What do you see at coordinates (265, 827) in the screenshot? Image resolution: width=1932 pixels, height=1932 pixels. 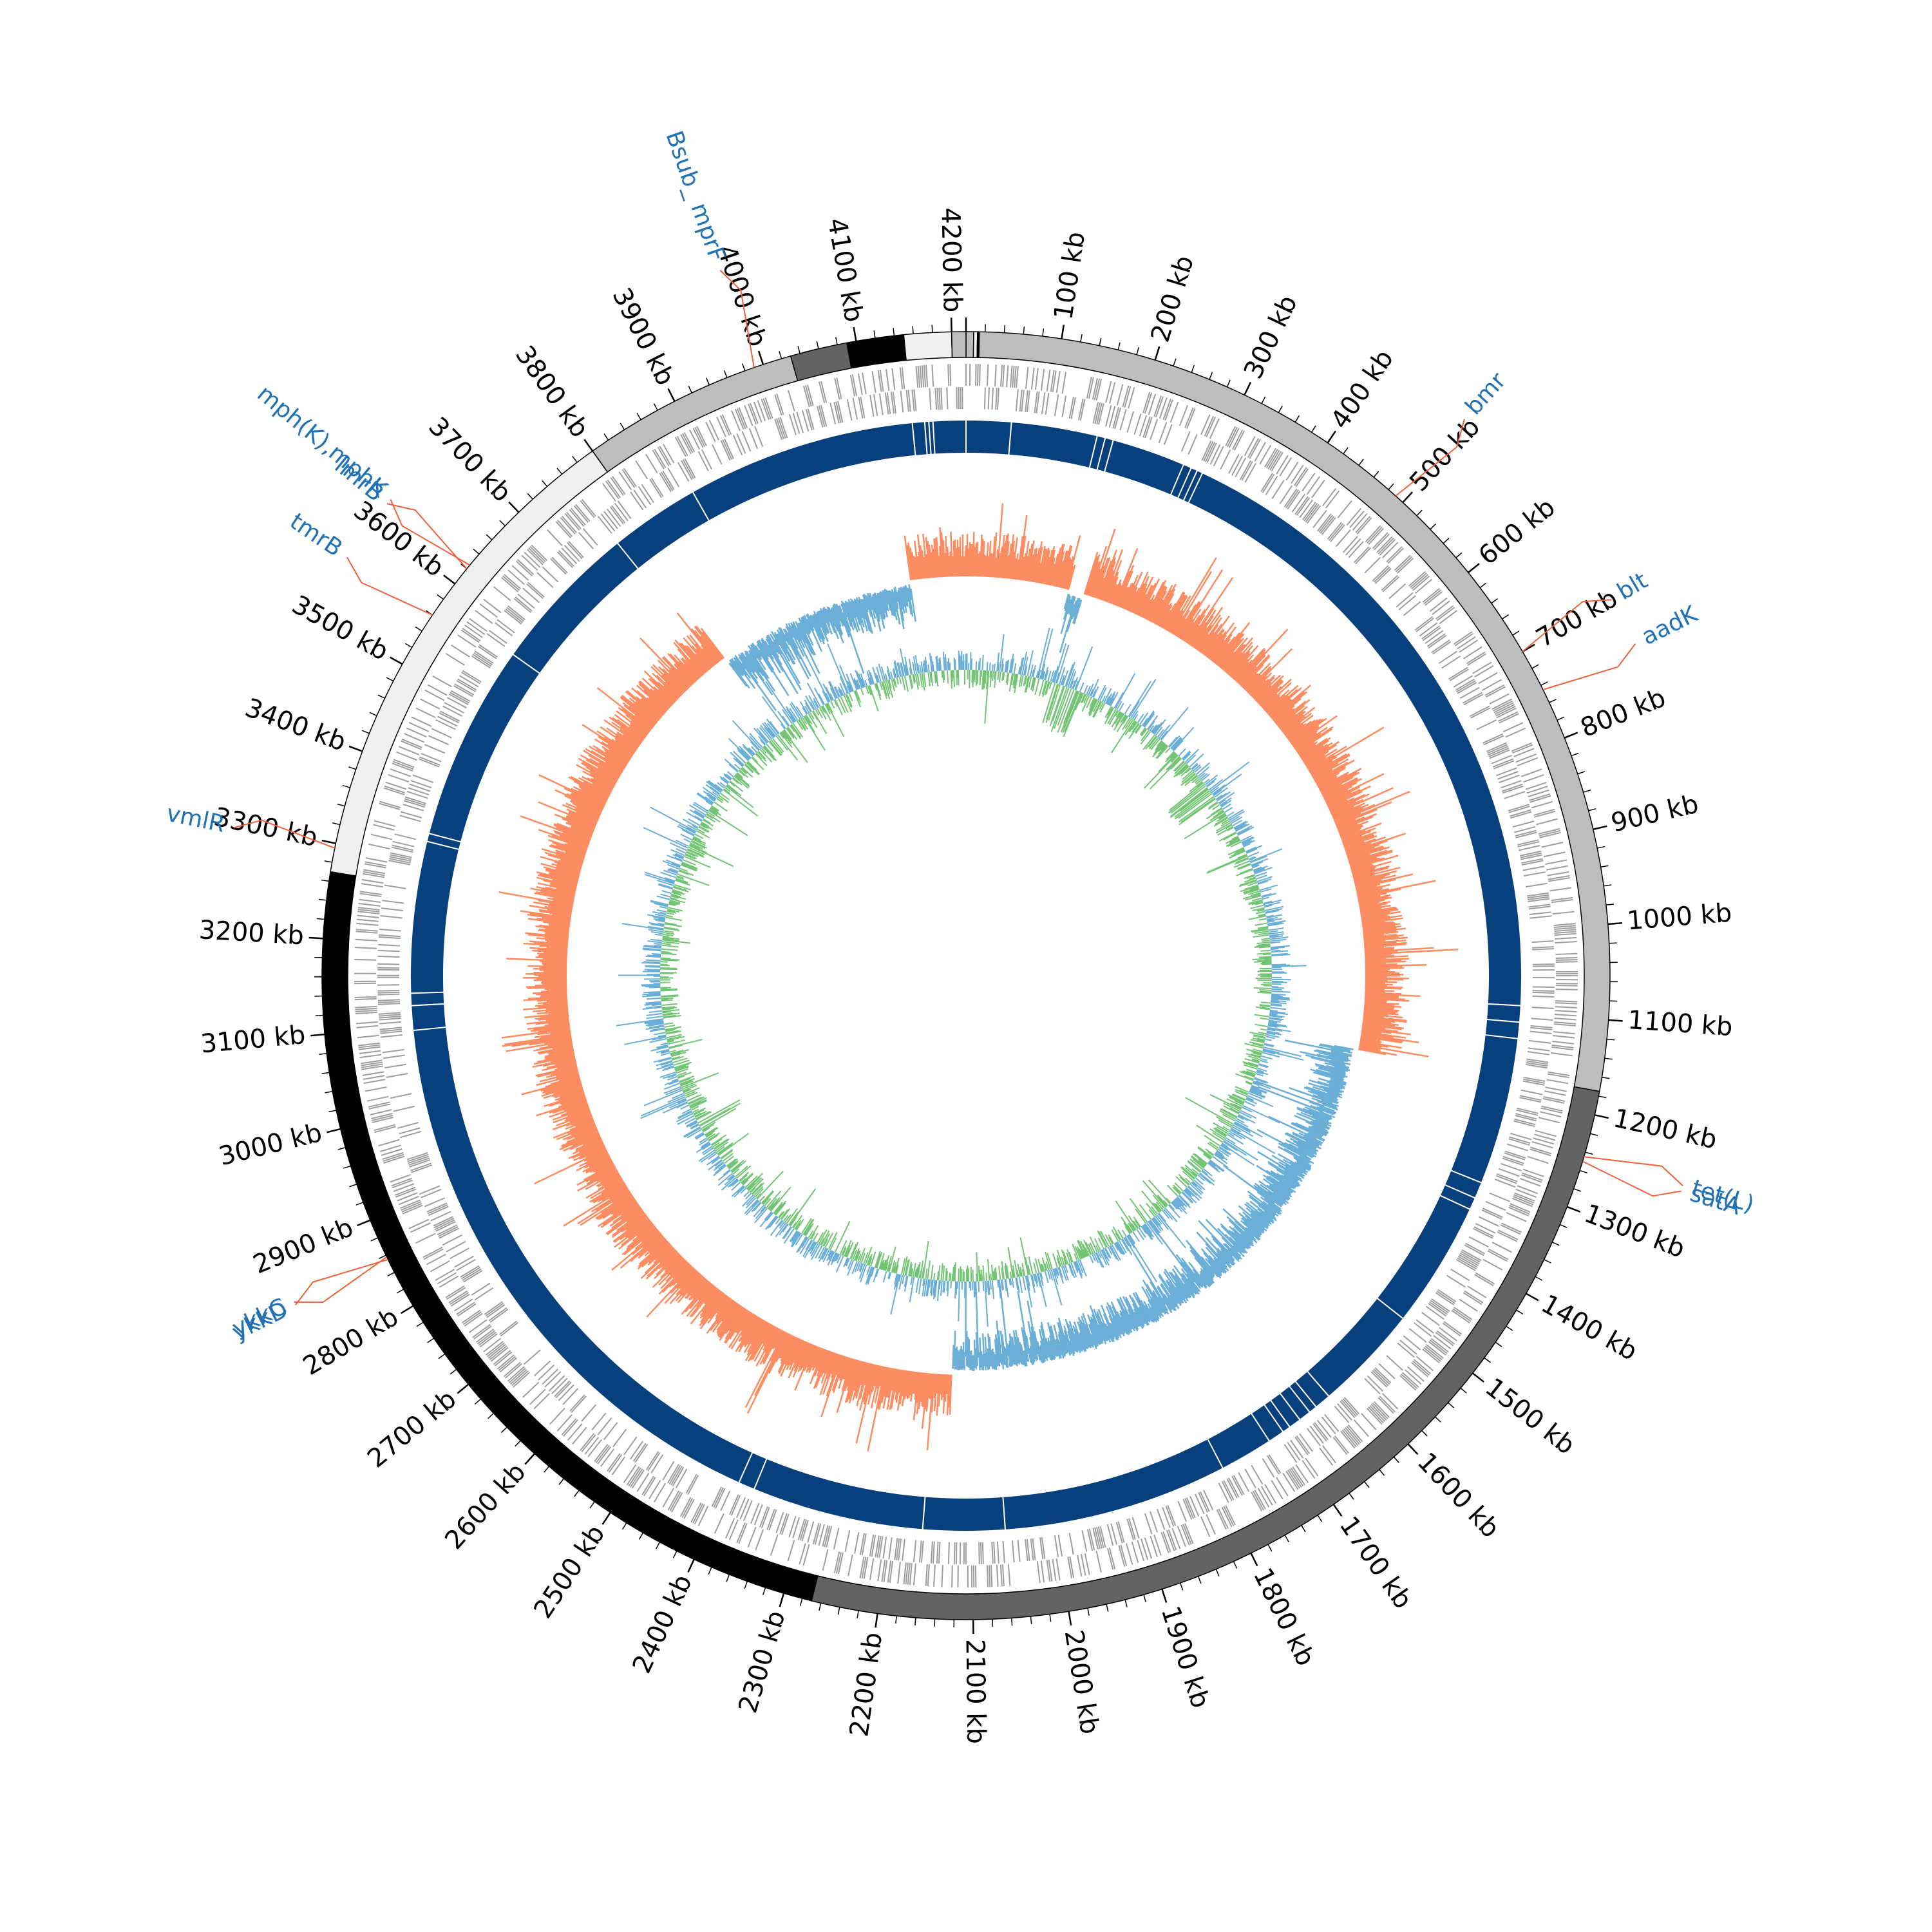 I see `tick-label: 3300 kb` at bounding box center [265, 827].